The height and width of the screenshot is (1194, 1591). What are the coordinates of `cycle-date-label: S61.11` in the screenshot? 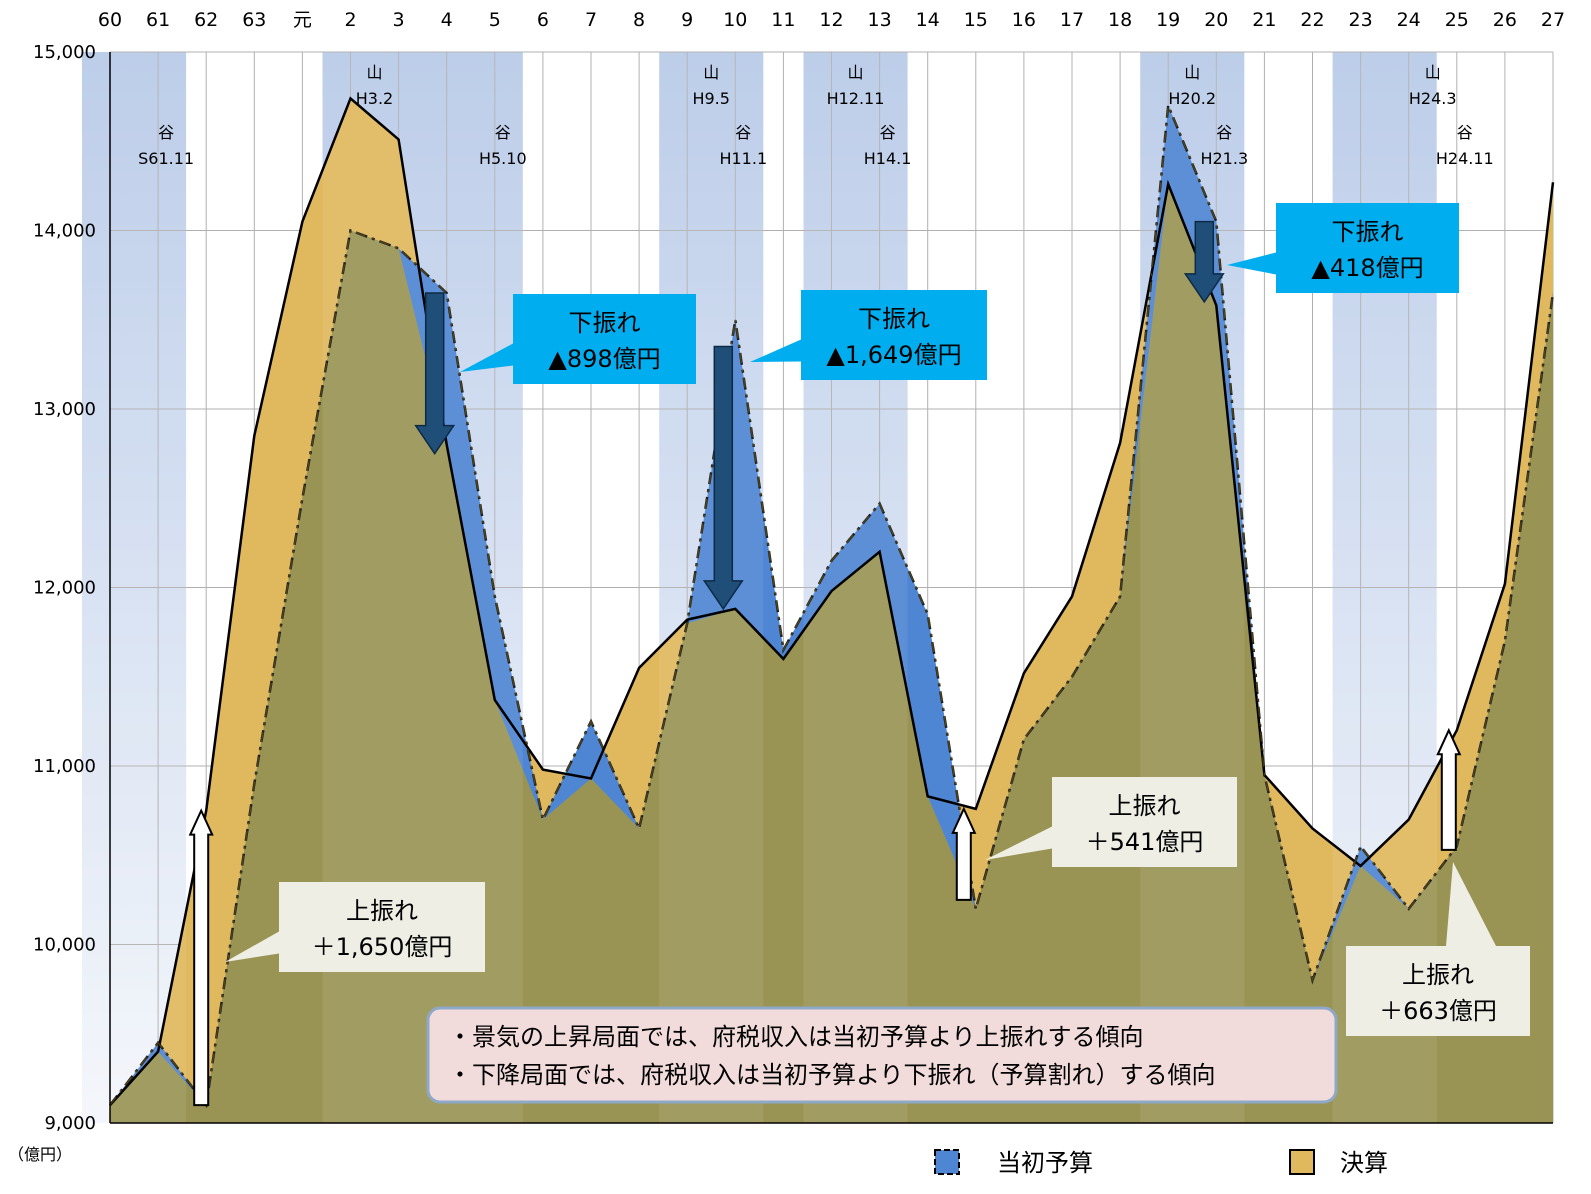 It's located at (166, 158).